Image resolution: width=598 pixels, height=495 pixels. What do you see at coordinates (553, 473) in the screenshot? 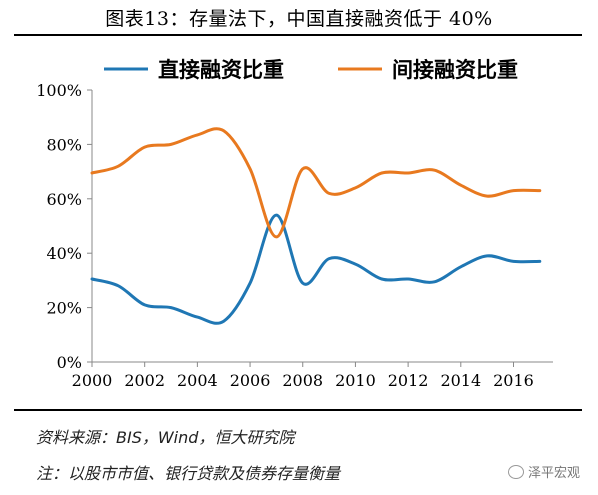
I see `watermark-label: 泽平宏观` at bounding box center [553, 473].